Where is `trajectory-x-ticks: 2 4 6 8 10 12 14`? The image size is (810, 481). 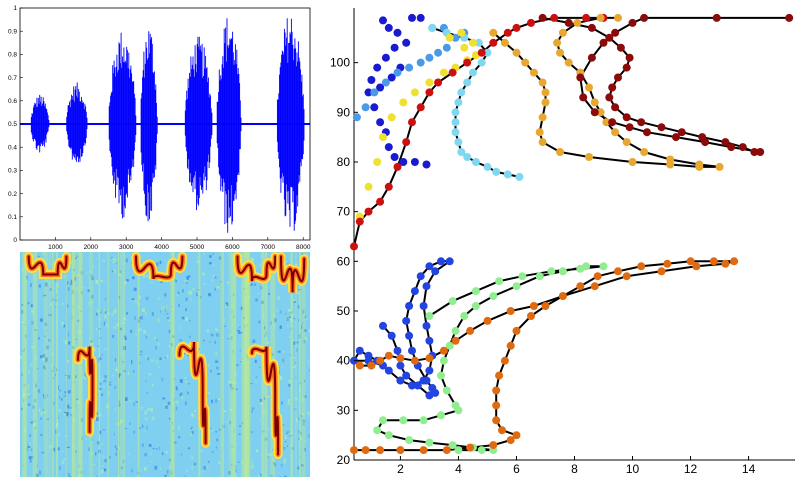
trajectory-x-ticks: 2 4 6 8 10 12 14 is located at coordinates (576, 466).